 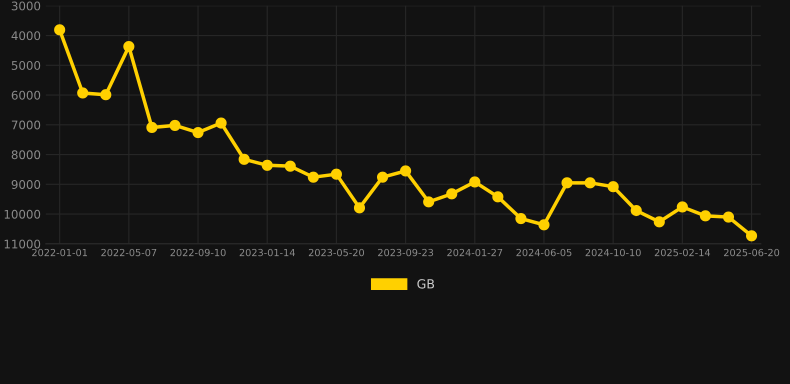 What do you see at coordinates (544, 252) in the screenshot?
I see `x-tick-label: 2024-06-05` at bounding box center [544, 252].